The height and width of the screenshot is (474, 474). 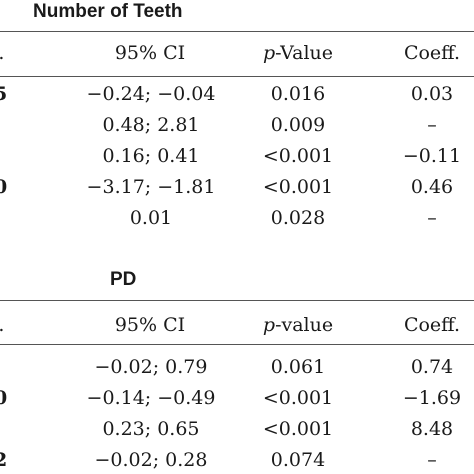 I want to click on table2-header-edge: /., so click(x=2, y=325).